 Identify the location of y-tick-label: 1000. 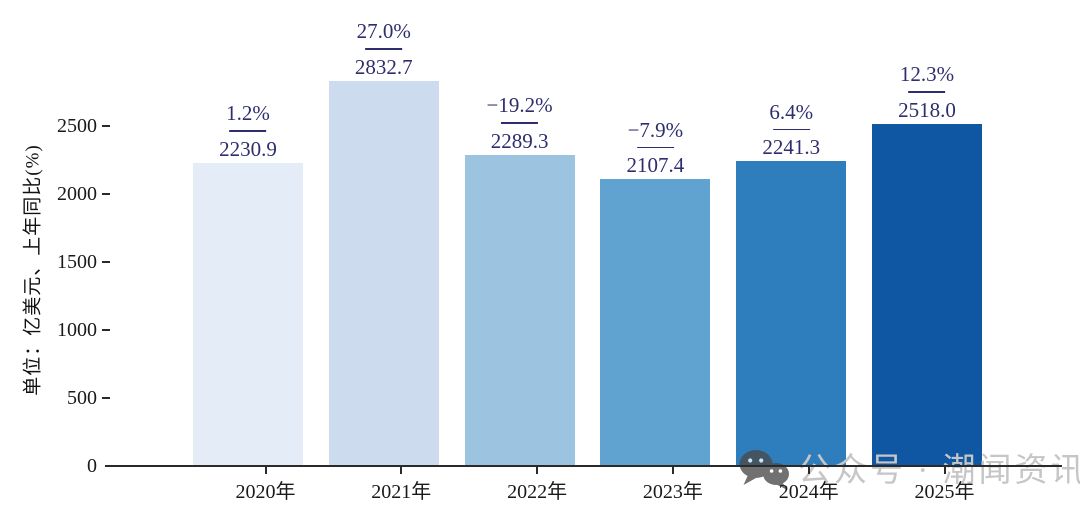
(77, 330).